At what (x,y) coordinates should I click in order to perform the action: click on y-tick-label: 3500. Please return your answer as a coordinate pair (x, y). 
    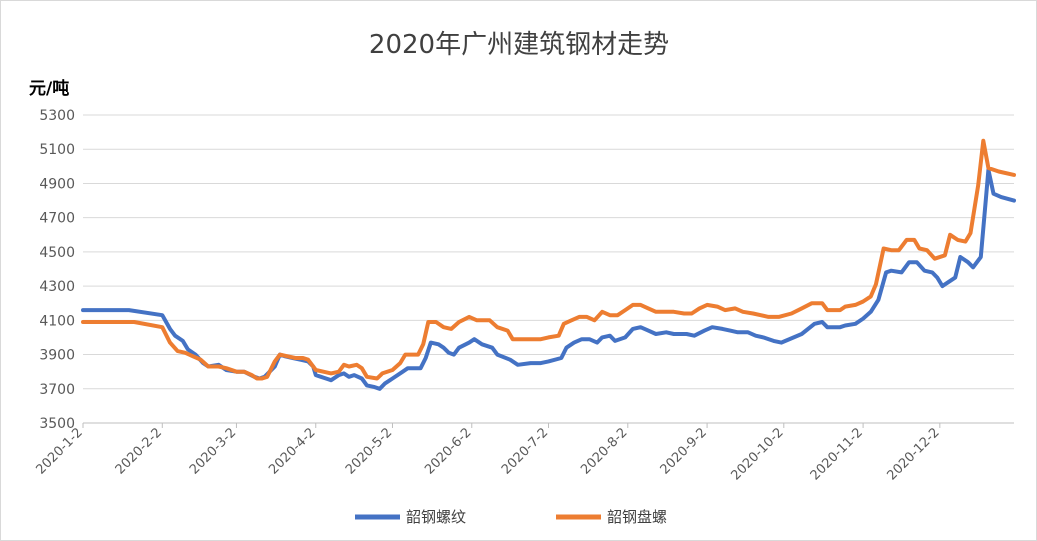
    Looking at the image, I should click on (57, 424).